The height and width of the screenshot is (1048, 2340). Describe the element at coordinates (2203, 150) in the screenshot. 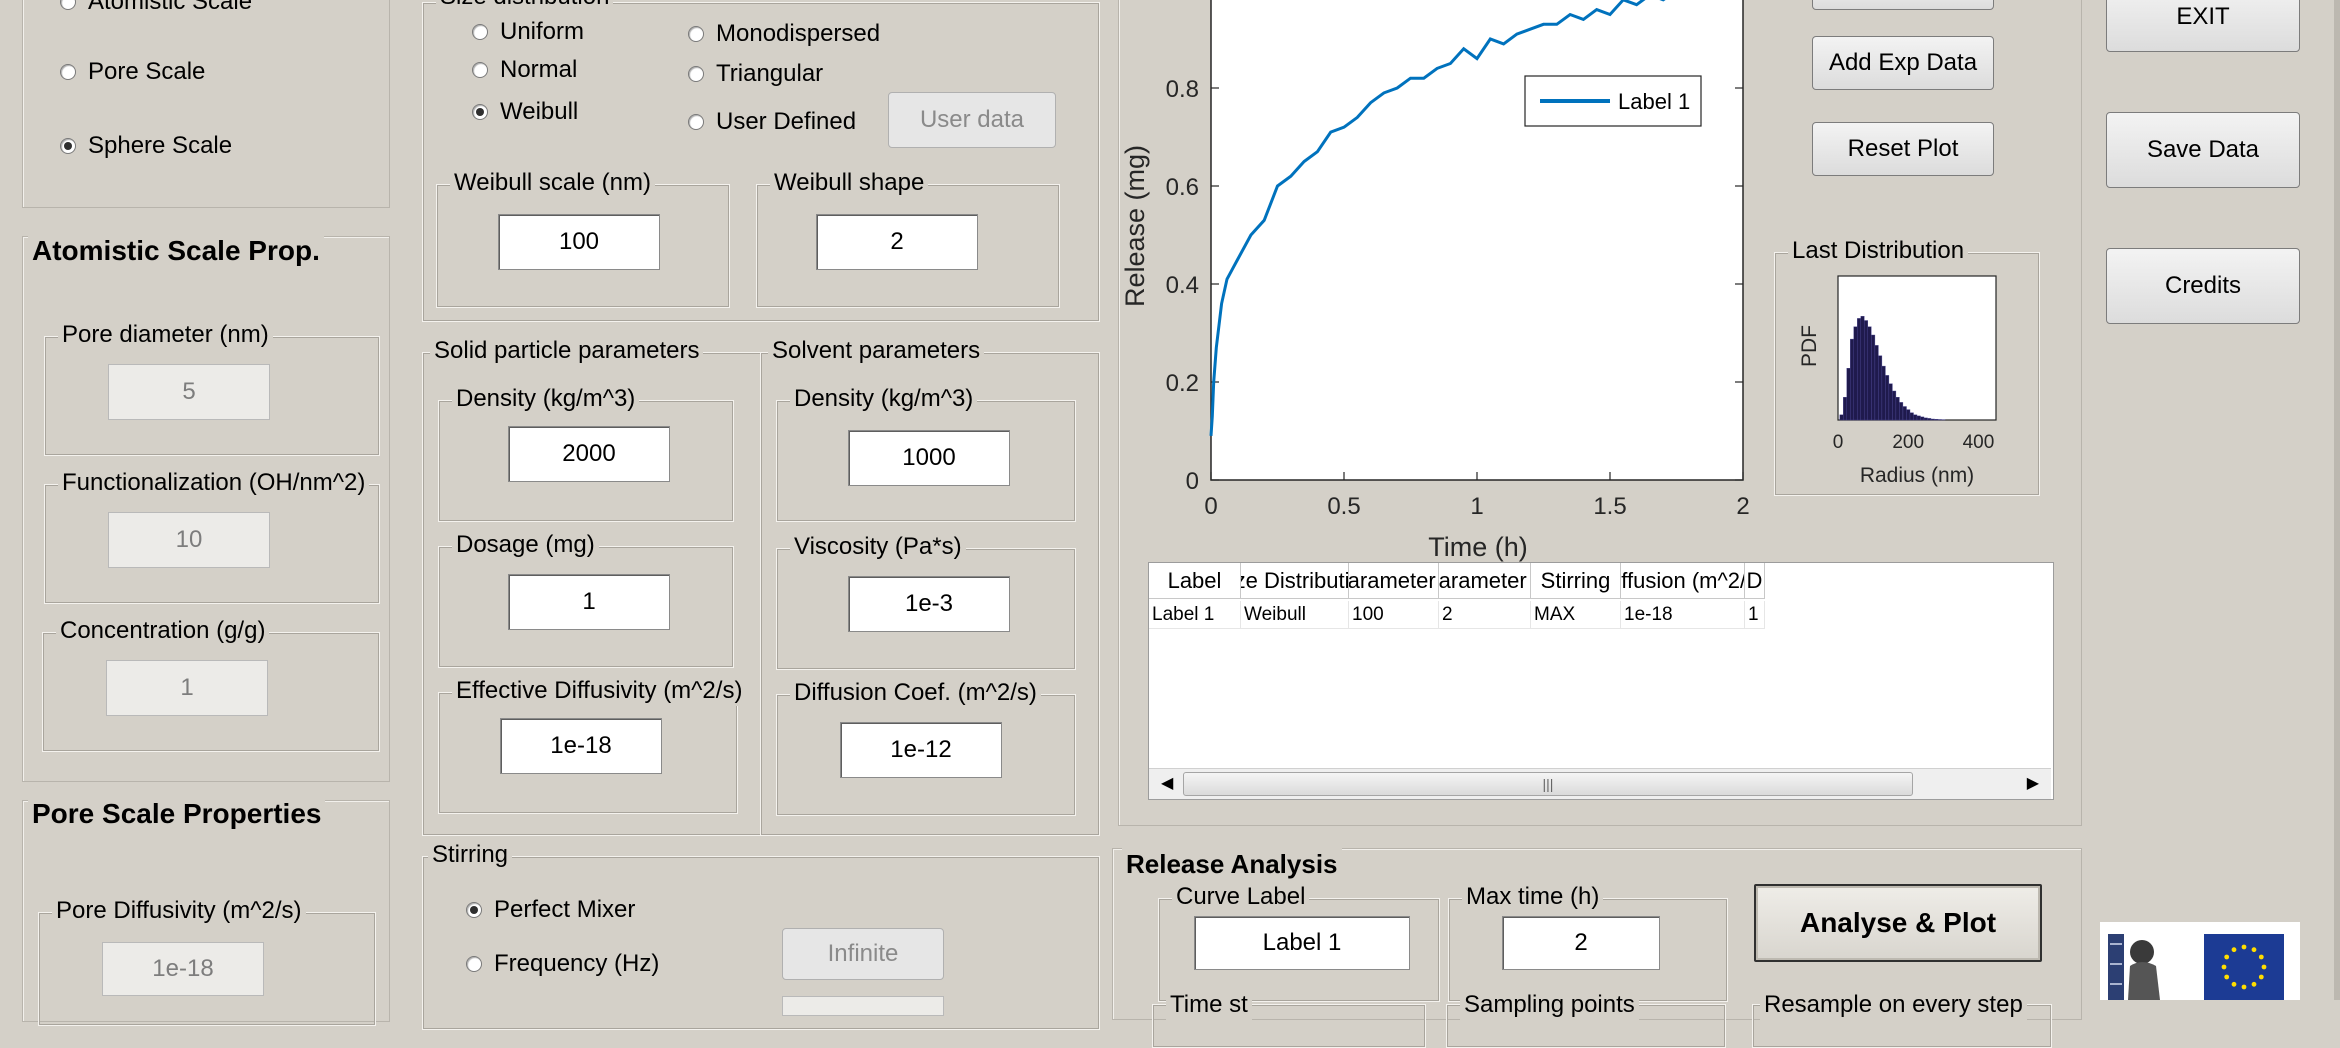

I see `save-data-button: Save Data` at that location.